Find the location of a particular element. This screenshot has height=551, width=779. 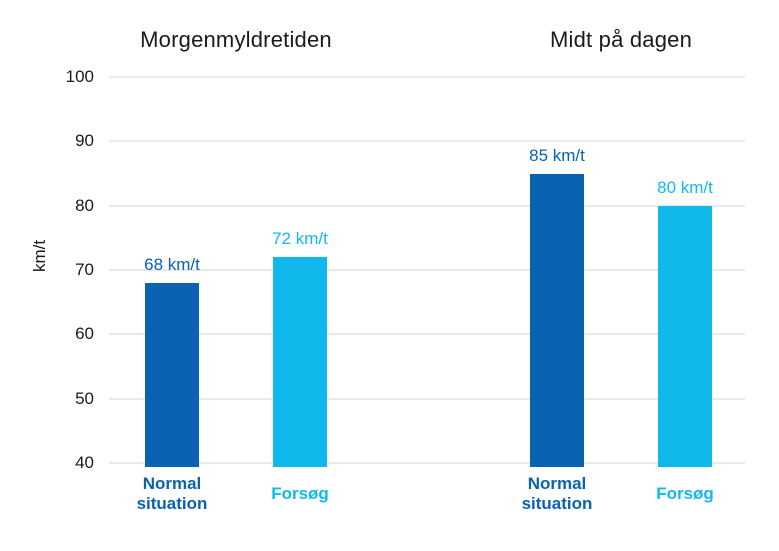

value-label-fors-g-group0: 72 km/t is located at coordinates (300, 239).